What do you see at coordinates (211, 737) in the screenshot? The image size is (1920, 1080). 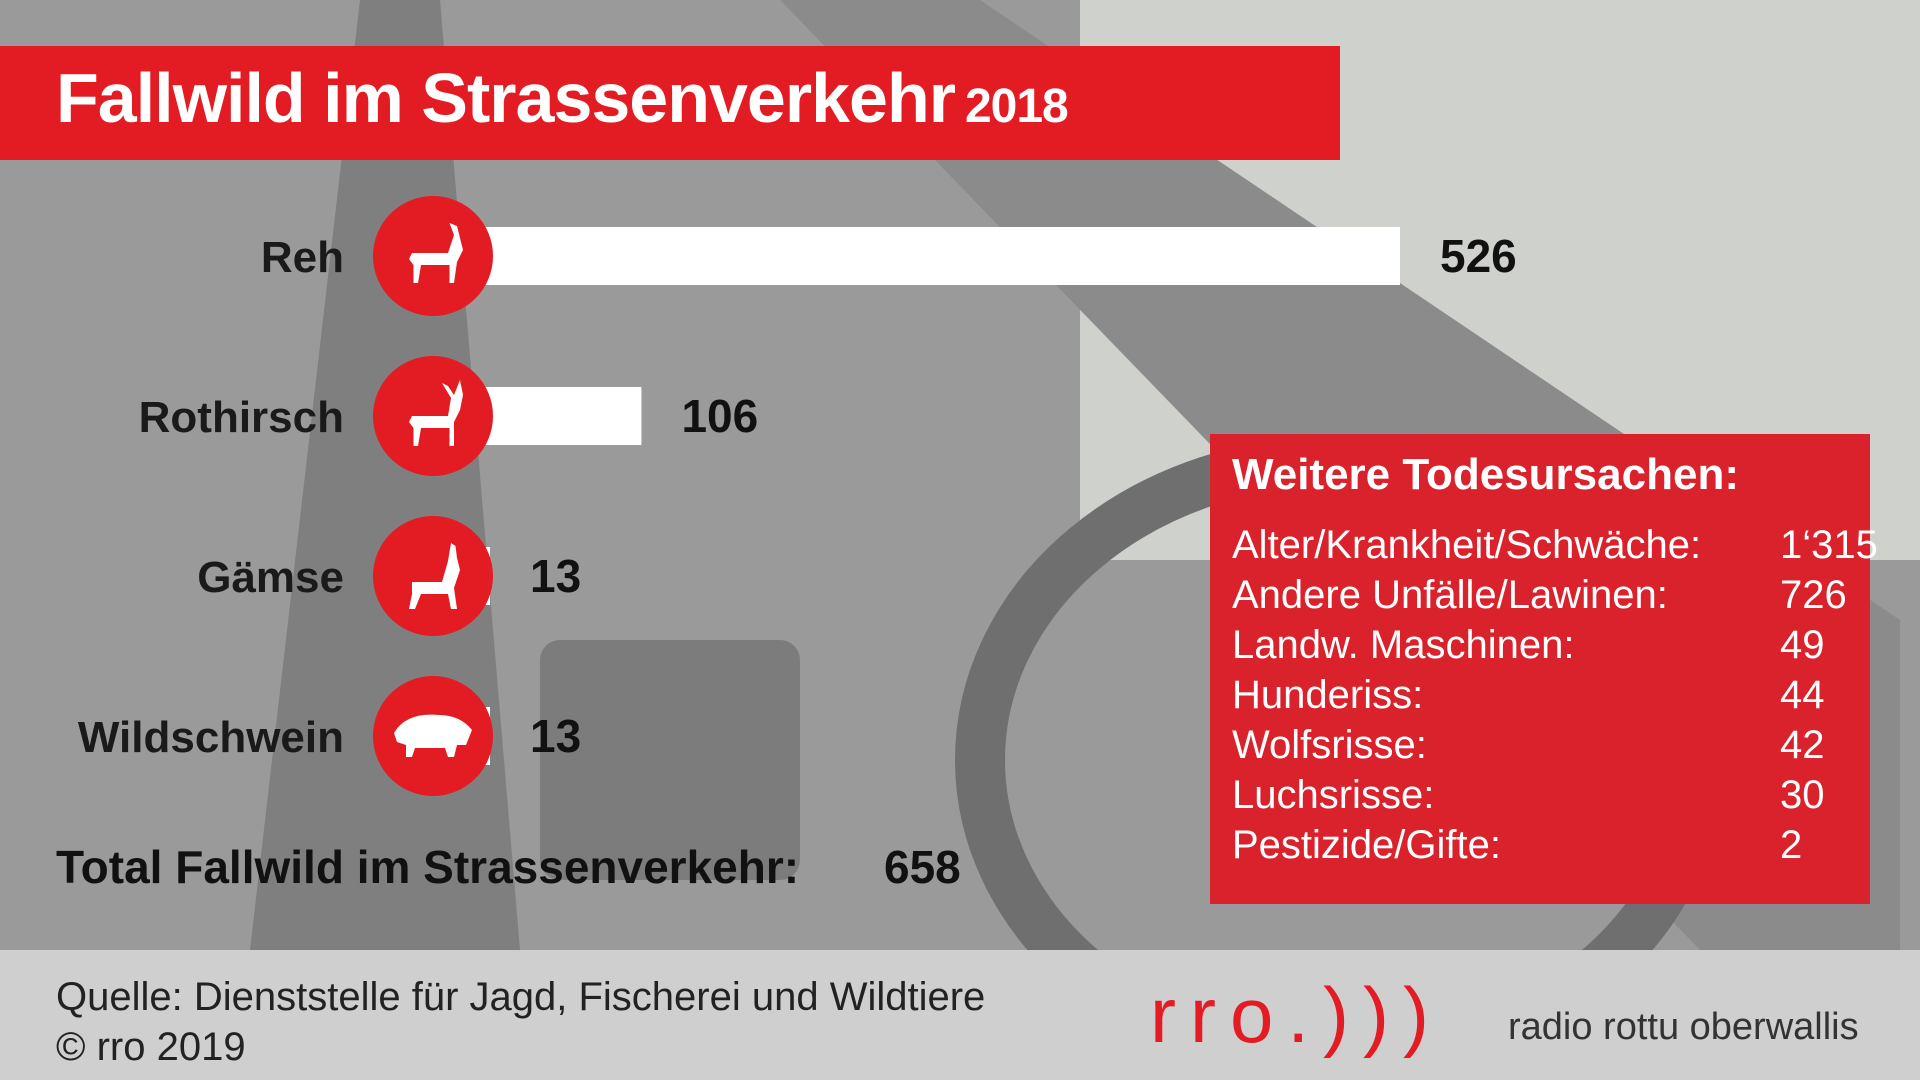 I see `category-label: Wildschwein` at bounding box center [211, 737].